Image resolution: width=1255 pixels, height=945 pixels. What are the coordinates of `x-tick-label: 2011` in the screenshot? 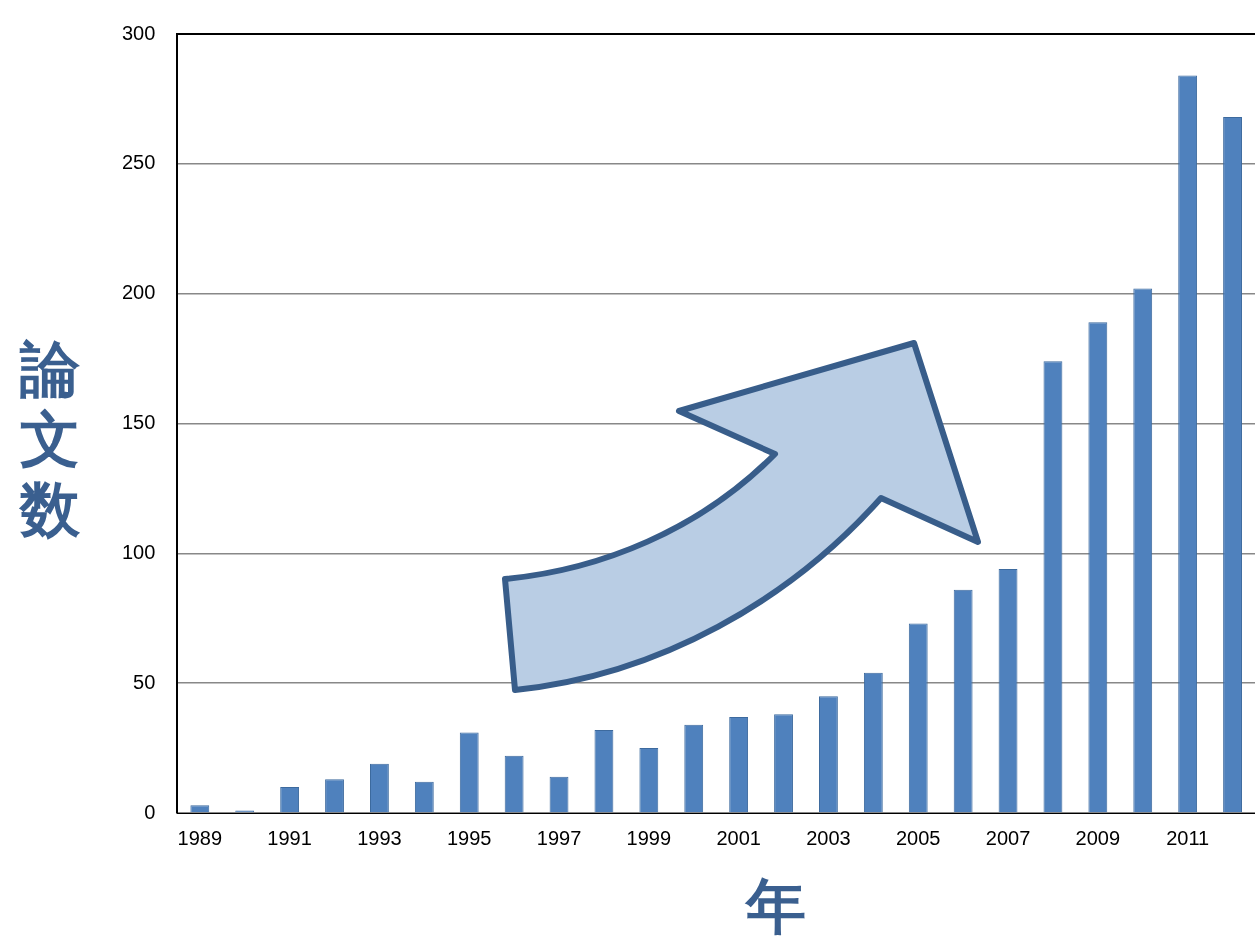 It's located at (1188, 837).